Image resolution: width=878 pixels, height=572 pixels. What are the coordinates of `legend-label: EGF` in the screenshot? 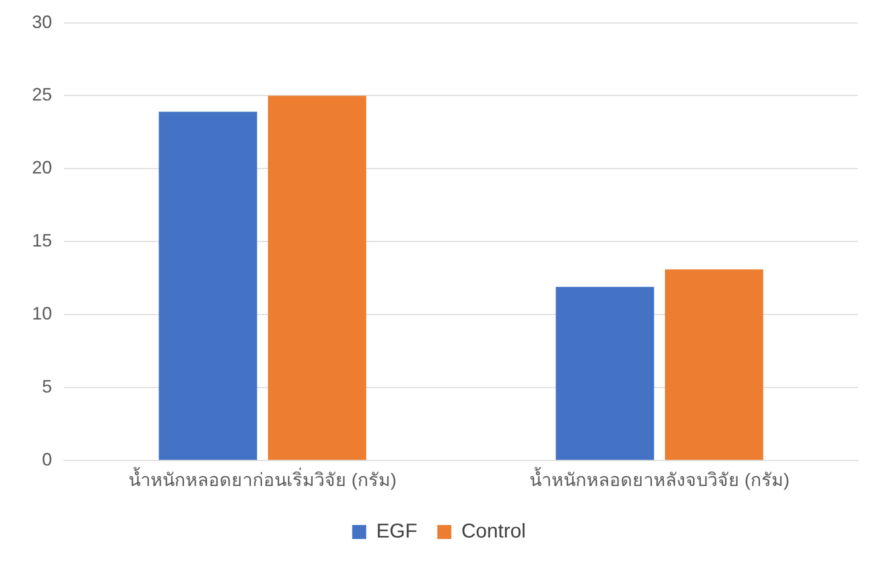 It's located at (397, 531).